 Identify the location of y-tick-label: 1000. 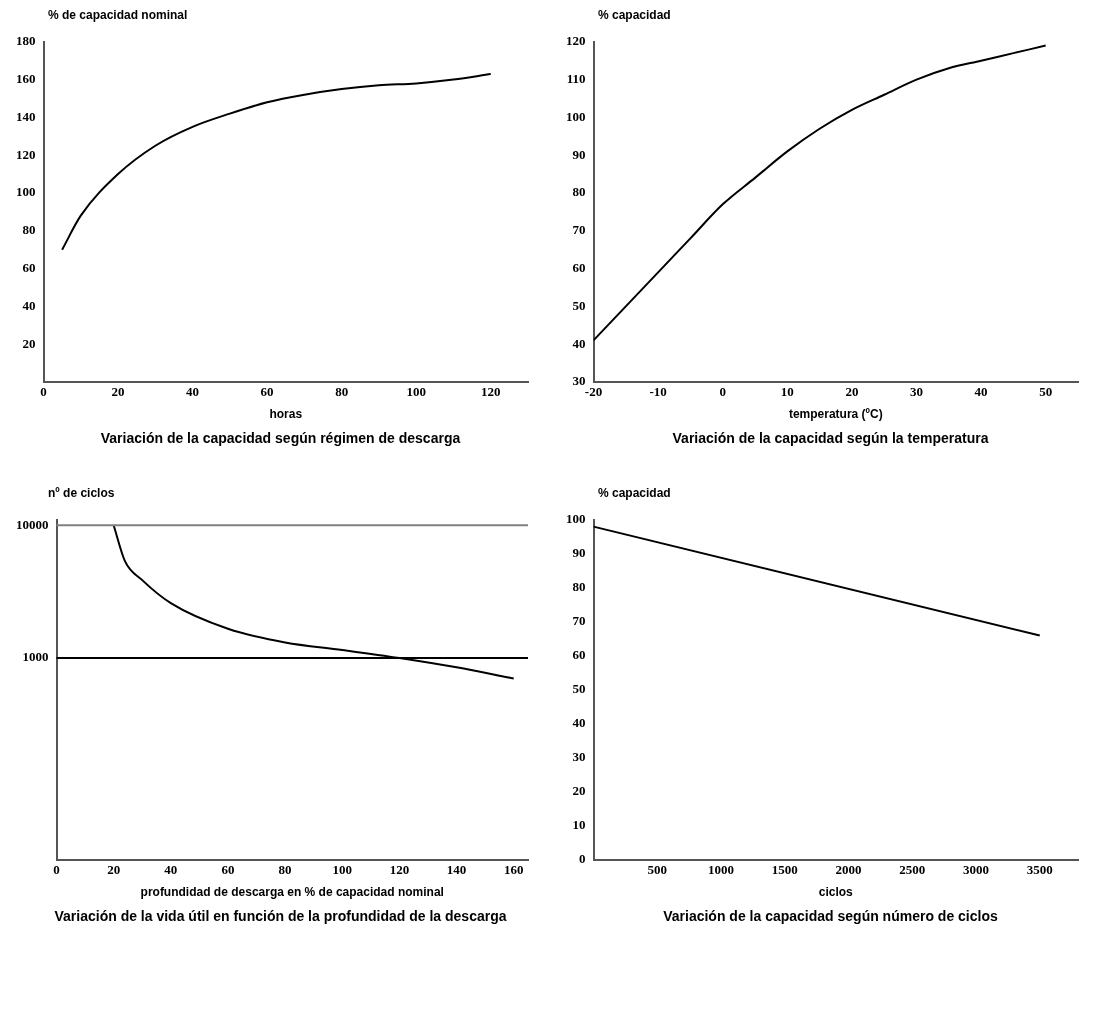
(35, 657).